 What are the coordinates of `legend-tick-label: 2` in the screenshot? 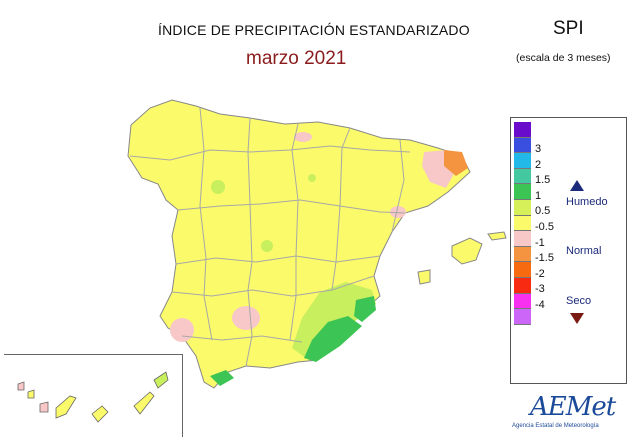 It's located at (538, 164).